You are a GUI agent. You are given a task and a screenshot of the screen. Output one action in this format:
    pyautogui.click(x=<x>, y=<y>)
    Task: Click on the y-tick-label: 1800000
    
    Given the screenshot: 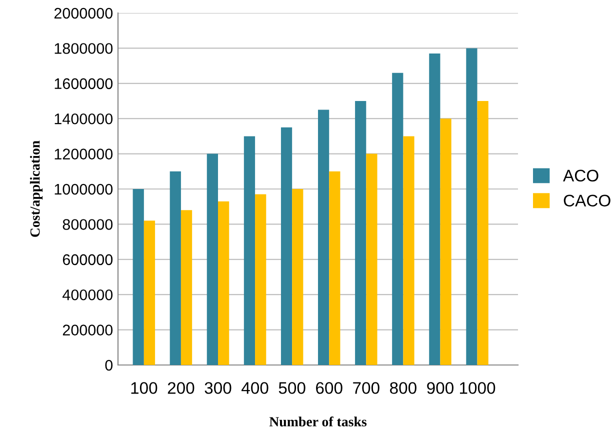 What is the action you would take?
    pyautogui.click(x=83, y=48)
    